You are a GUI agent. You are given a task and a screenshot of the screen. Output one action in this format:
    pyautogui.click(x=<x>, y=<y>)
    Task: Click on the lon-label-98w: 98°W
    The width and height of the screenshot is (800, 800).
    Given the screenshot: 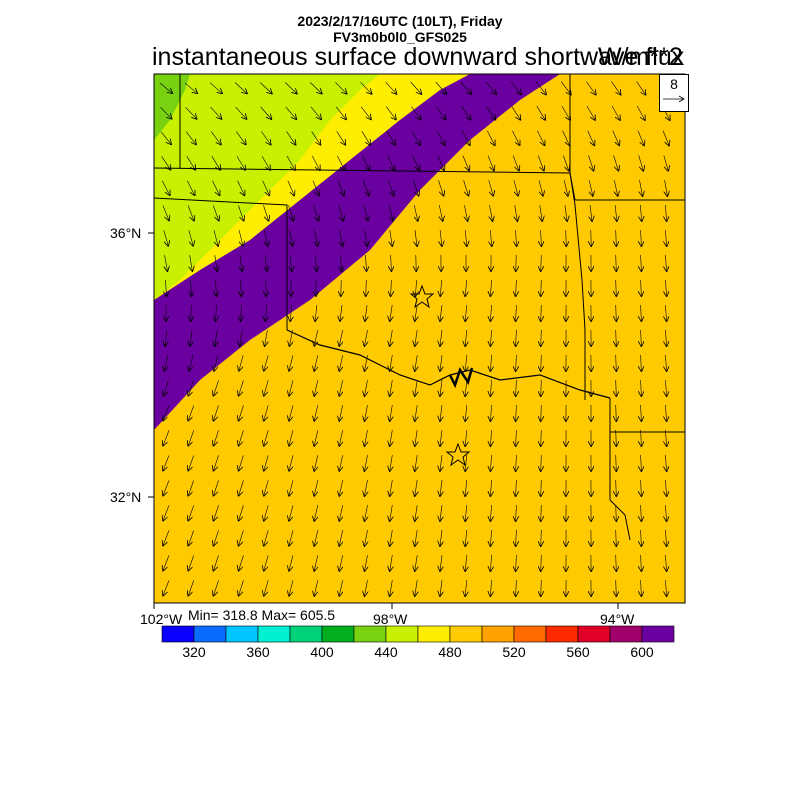 What is the action you would take?
    pyautogui.click(x=390, y=619)
    